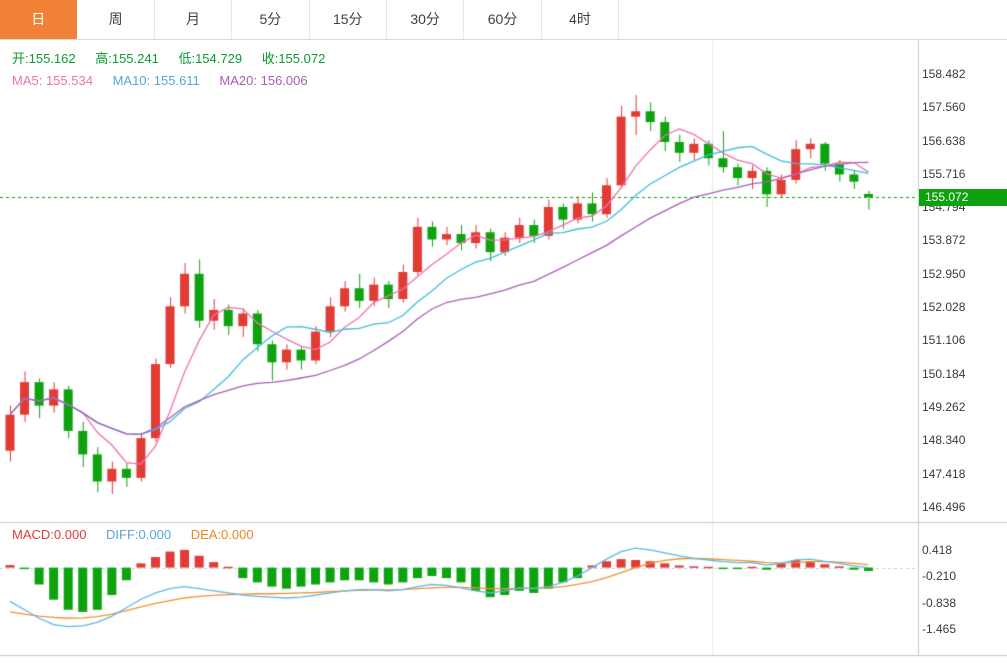 The height and width of the screenshot is (663, 1007). I want to click on ma-legend: MA5: 155.534 MA10: 155.611 MA20: 156.006, so click(168, 80).